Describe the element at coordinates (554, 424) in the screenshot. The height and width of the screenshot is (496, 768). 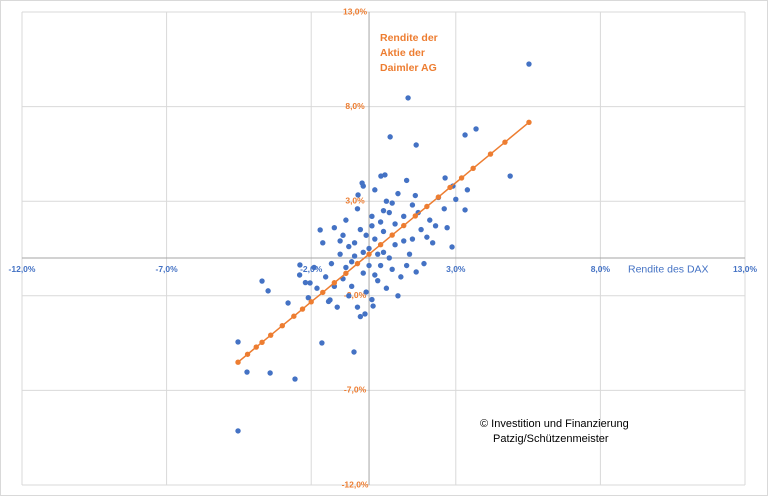
I see `copyright-note: © Investition und Finanzierung` at that location.